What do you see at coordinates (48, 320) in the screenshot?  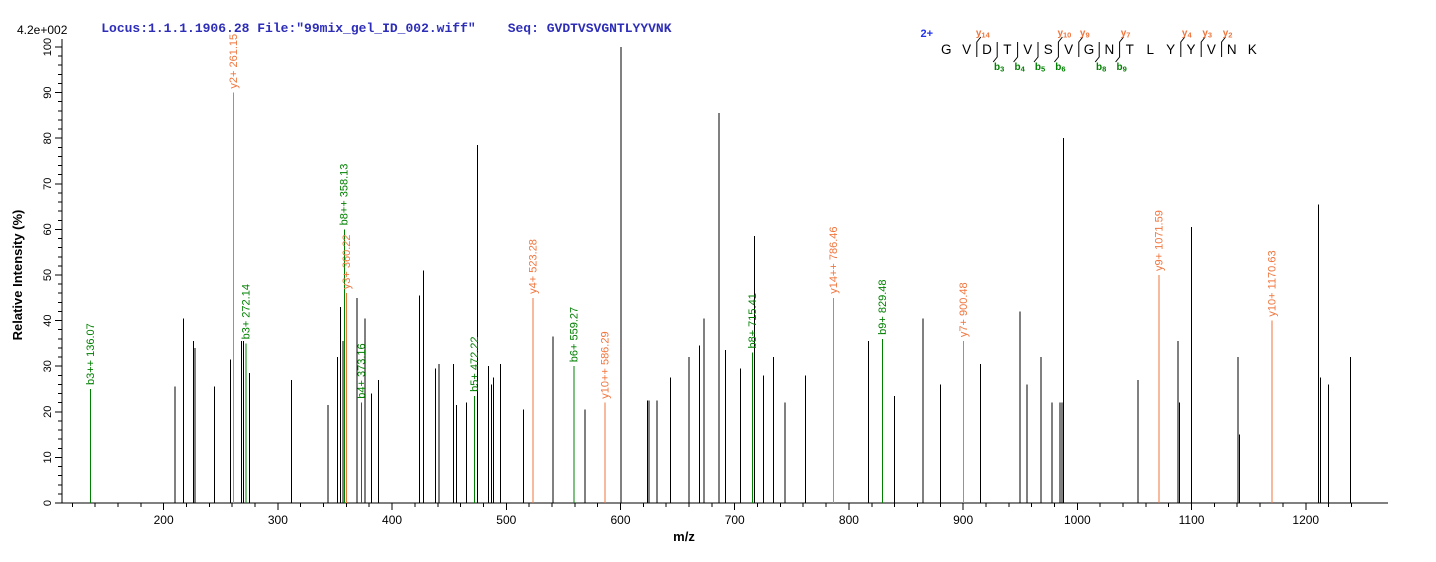 I see `y-tick-label: 40` at bounding box center [48, 320].